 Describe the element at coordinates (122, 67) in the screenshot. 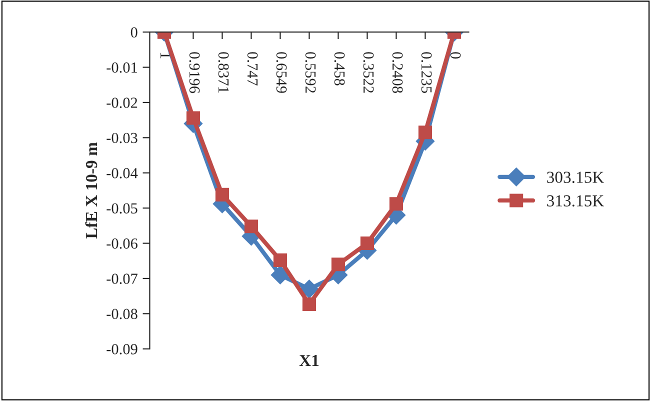

I see `y-tick-label: -0.01` at that location.